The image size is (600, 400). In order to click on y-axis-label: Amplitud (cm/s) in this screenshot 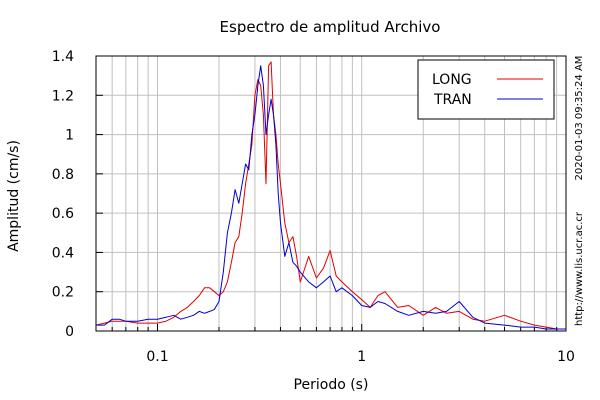, I will do `click(14, 196)`.